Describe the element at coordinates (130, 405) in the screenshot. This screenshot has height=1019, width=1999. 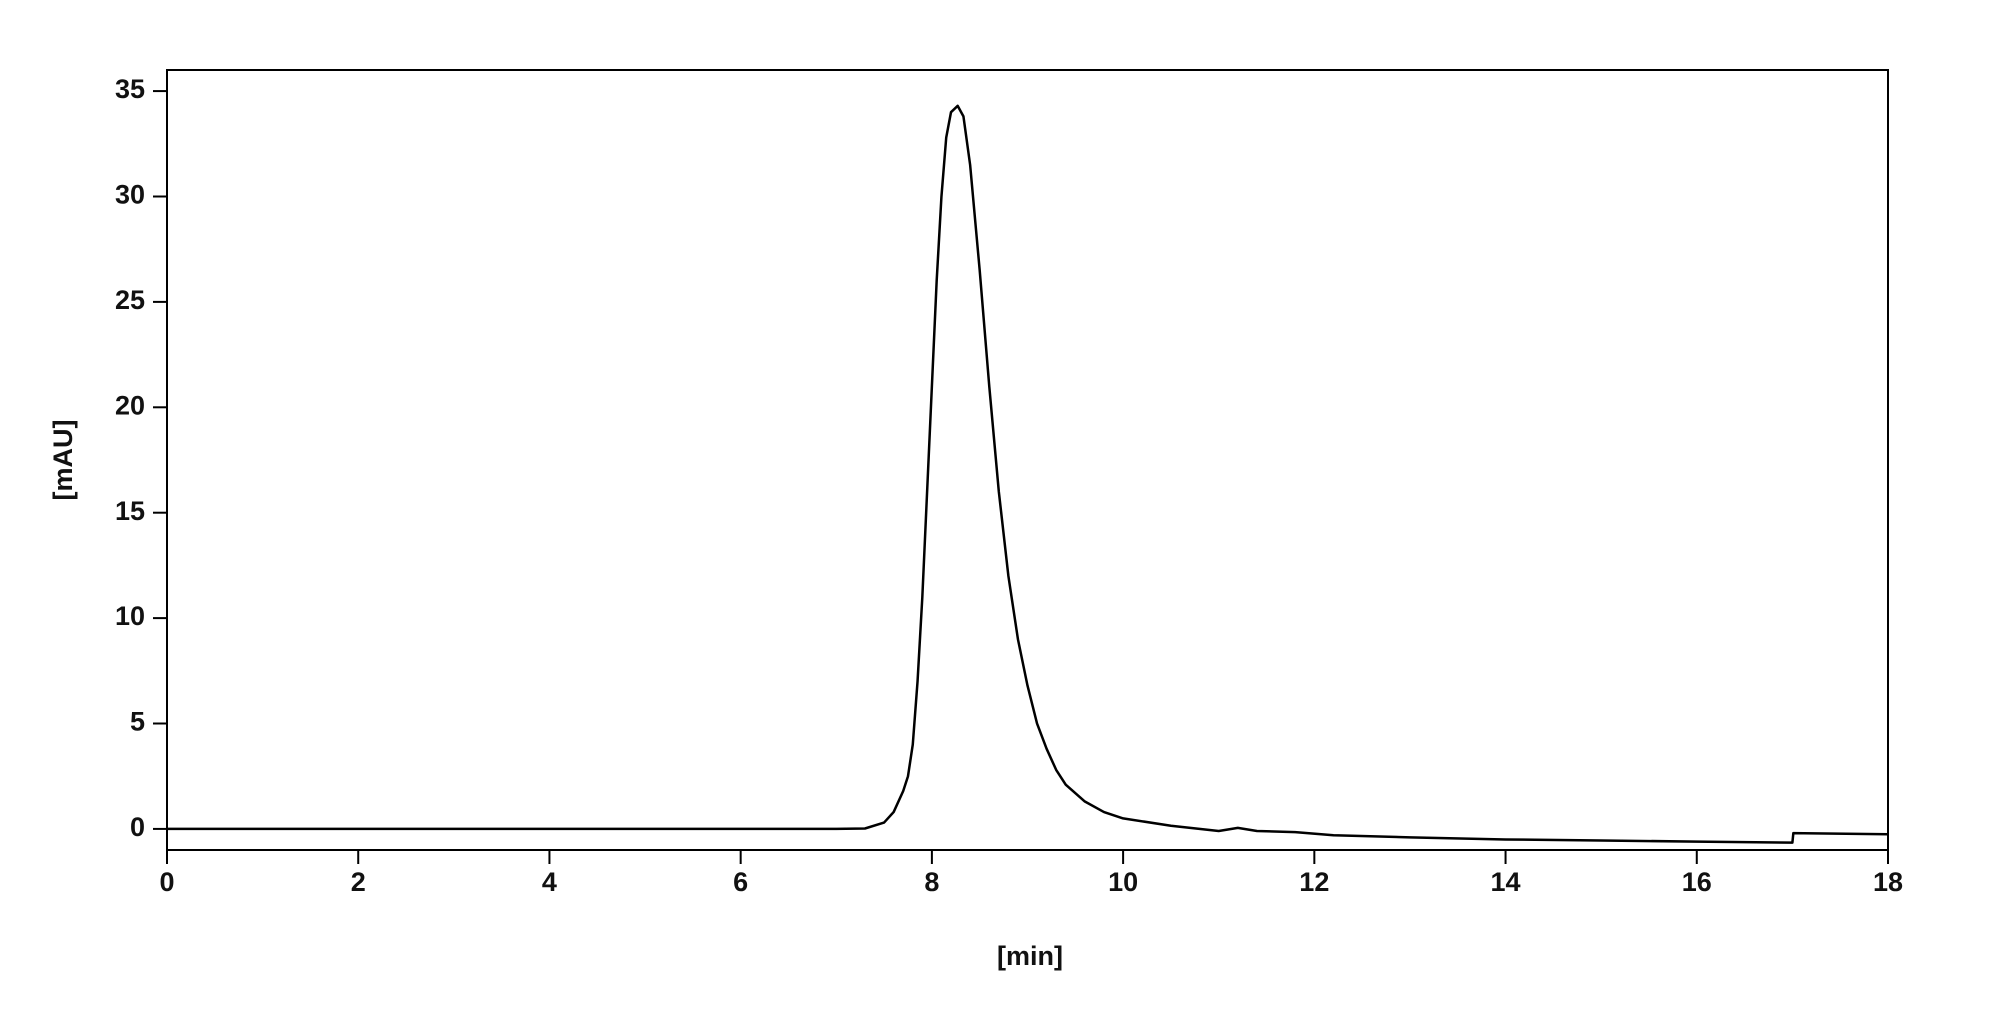
I see `y-tick-label: 20` at that location.